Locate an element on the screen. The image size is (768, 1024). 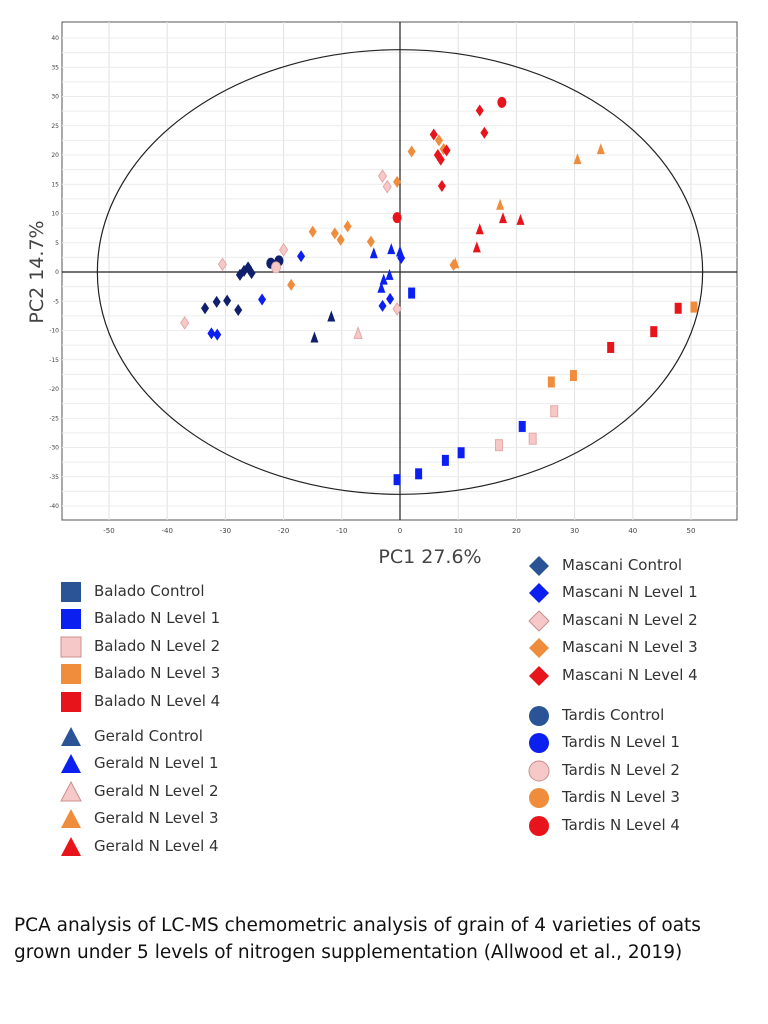
y-tick-label: 40 is located at coordinates (55, 38).